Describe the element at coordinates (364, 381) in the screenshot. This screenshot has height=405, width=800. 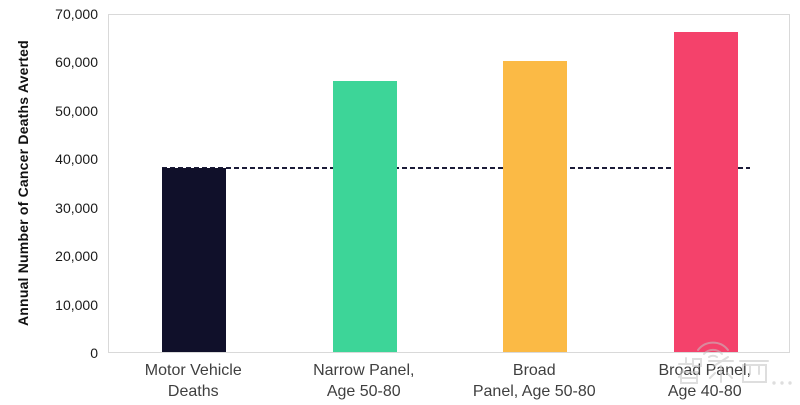
I see `x-label-narrow-panel-age-50-80: Narrow Panel, Age 50-80` at that location.